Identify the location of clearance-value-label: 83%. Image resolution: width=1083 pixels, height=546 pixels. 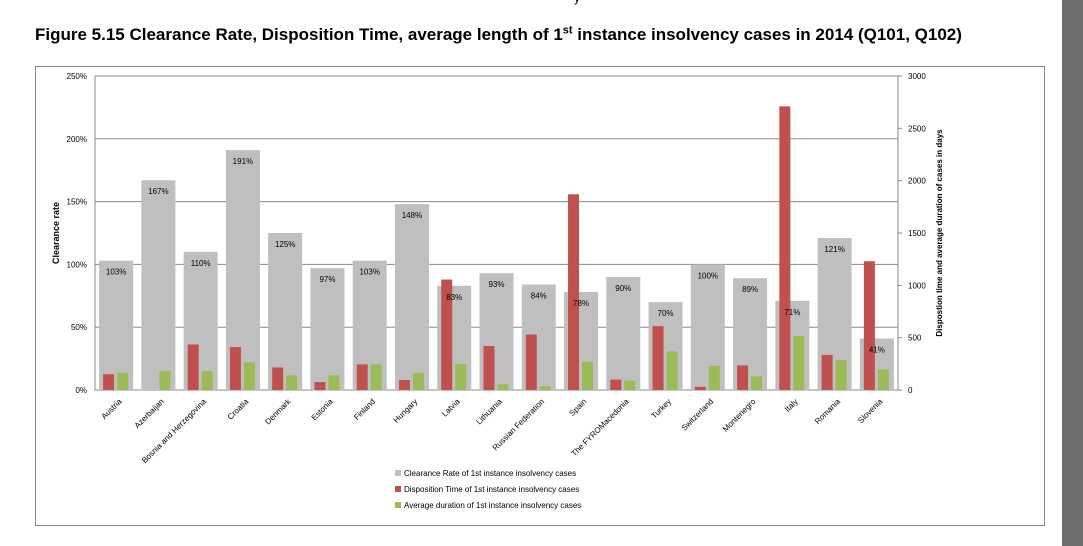
(454, 297).